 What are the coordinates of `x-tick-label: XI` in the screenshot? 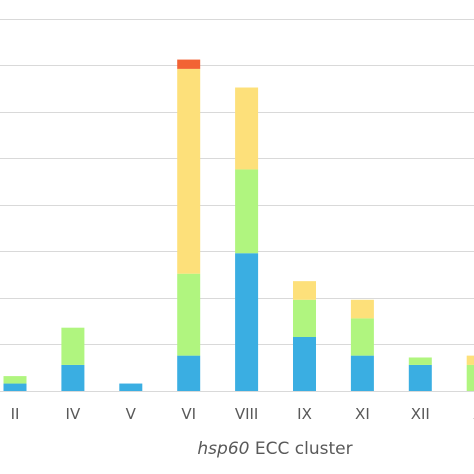 It's located at (362, 414).